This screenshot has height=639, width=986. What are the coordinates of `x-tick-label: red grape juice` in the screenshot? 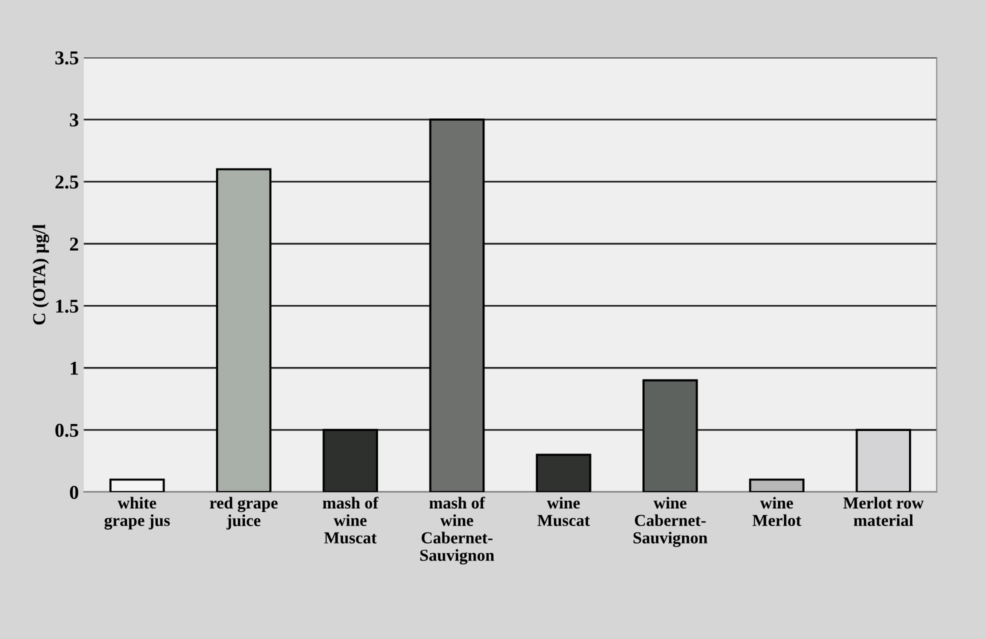 It's located at (244, 513).